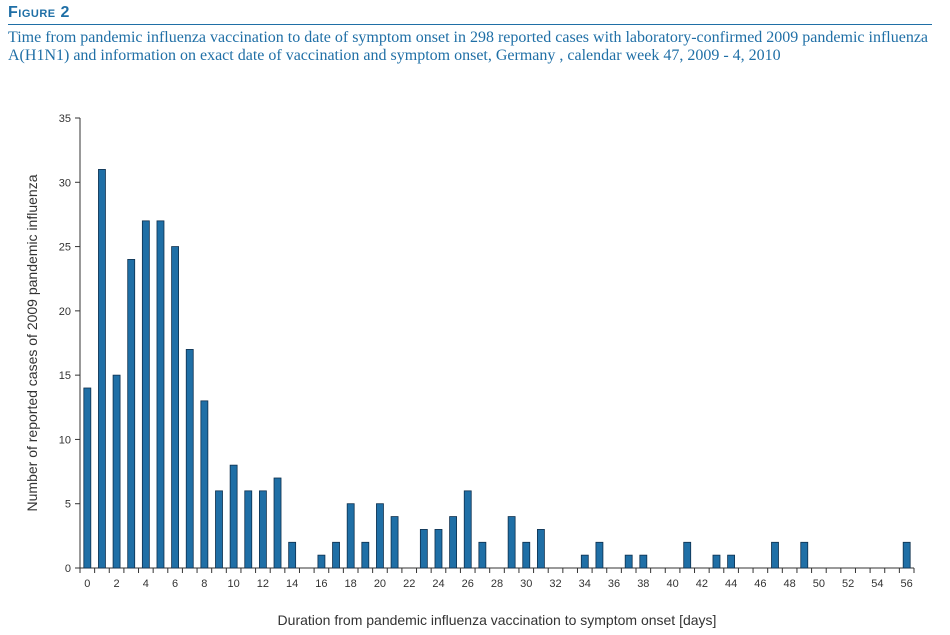 This screenshot has width=950, height=635. What do you see at coordinates (146, 584) in the screenshot?
I see `x-tick-label: 4` at bounding box center [146, 584].